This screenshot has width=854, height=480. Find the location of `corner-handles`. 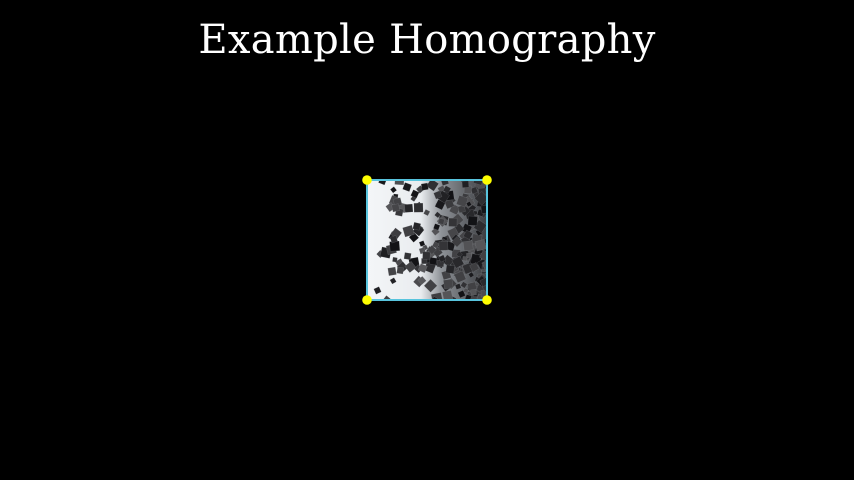

corner-handles is located at coordinates (427, 240).